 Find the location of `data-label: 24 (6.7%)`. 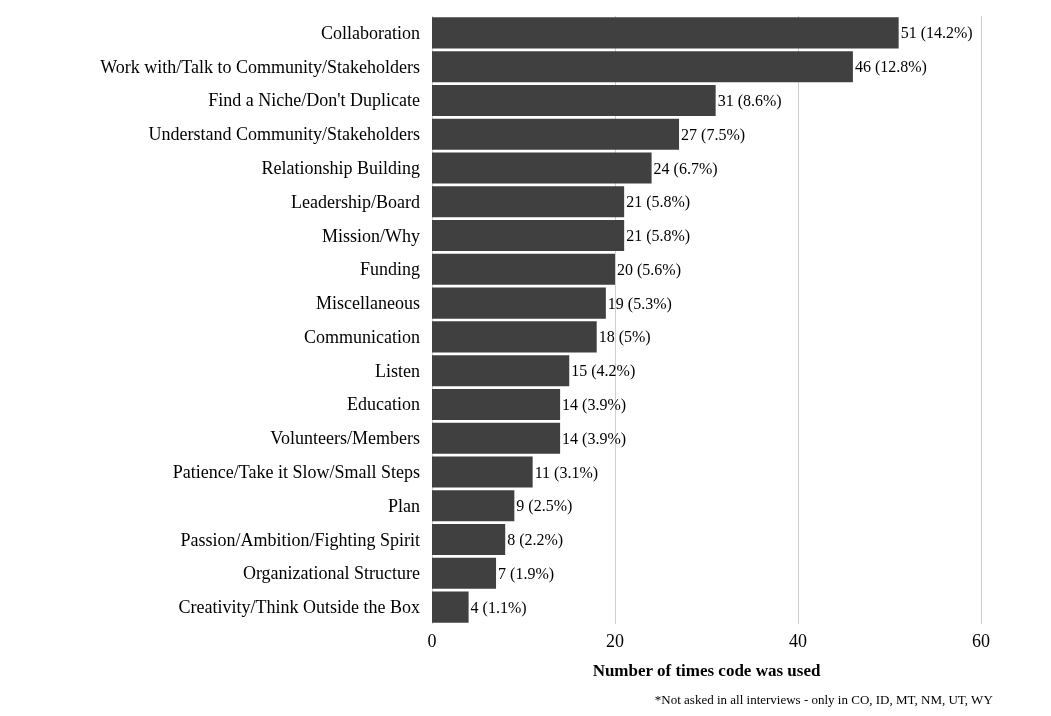

data-label: 24 (6.7%) is located at coordinates (685, 168).